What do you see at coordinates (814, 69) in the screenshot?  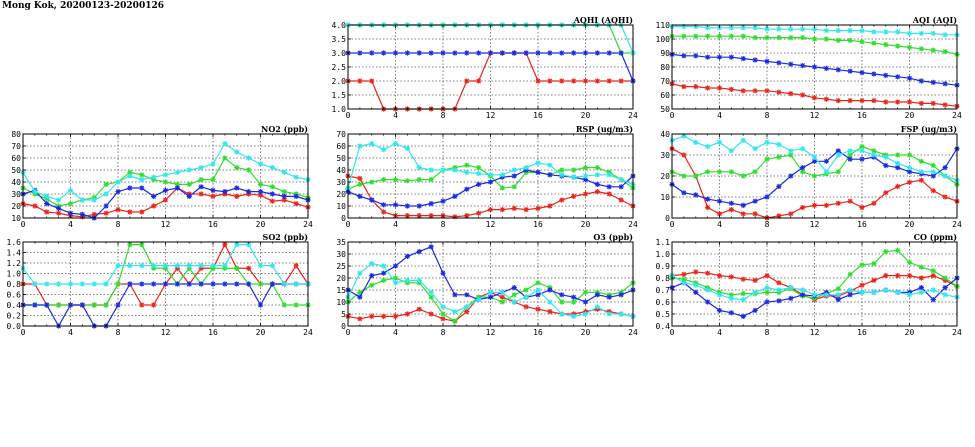 I see `series-line` at bounding box center [814, 69].